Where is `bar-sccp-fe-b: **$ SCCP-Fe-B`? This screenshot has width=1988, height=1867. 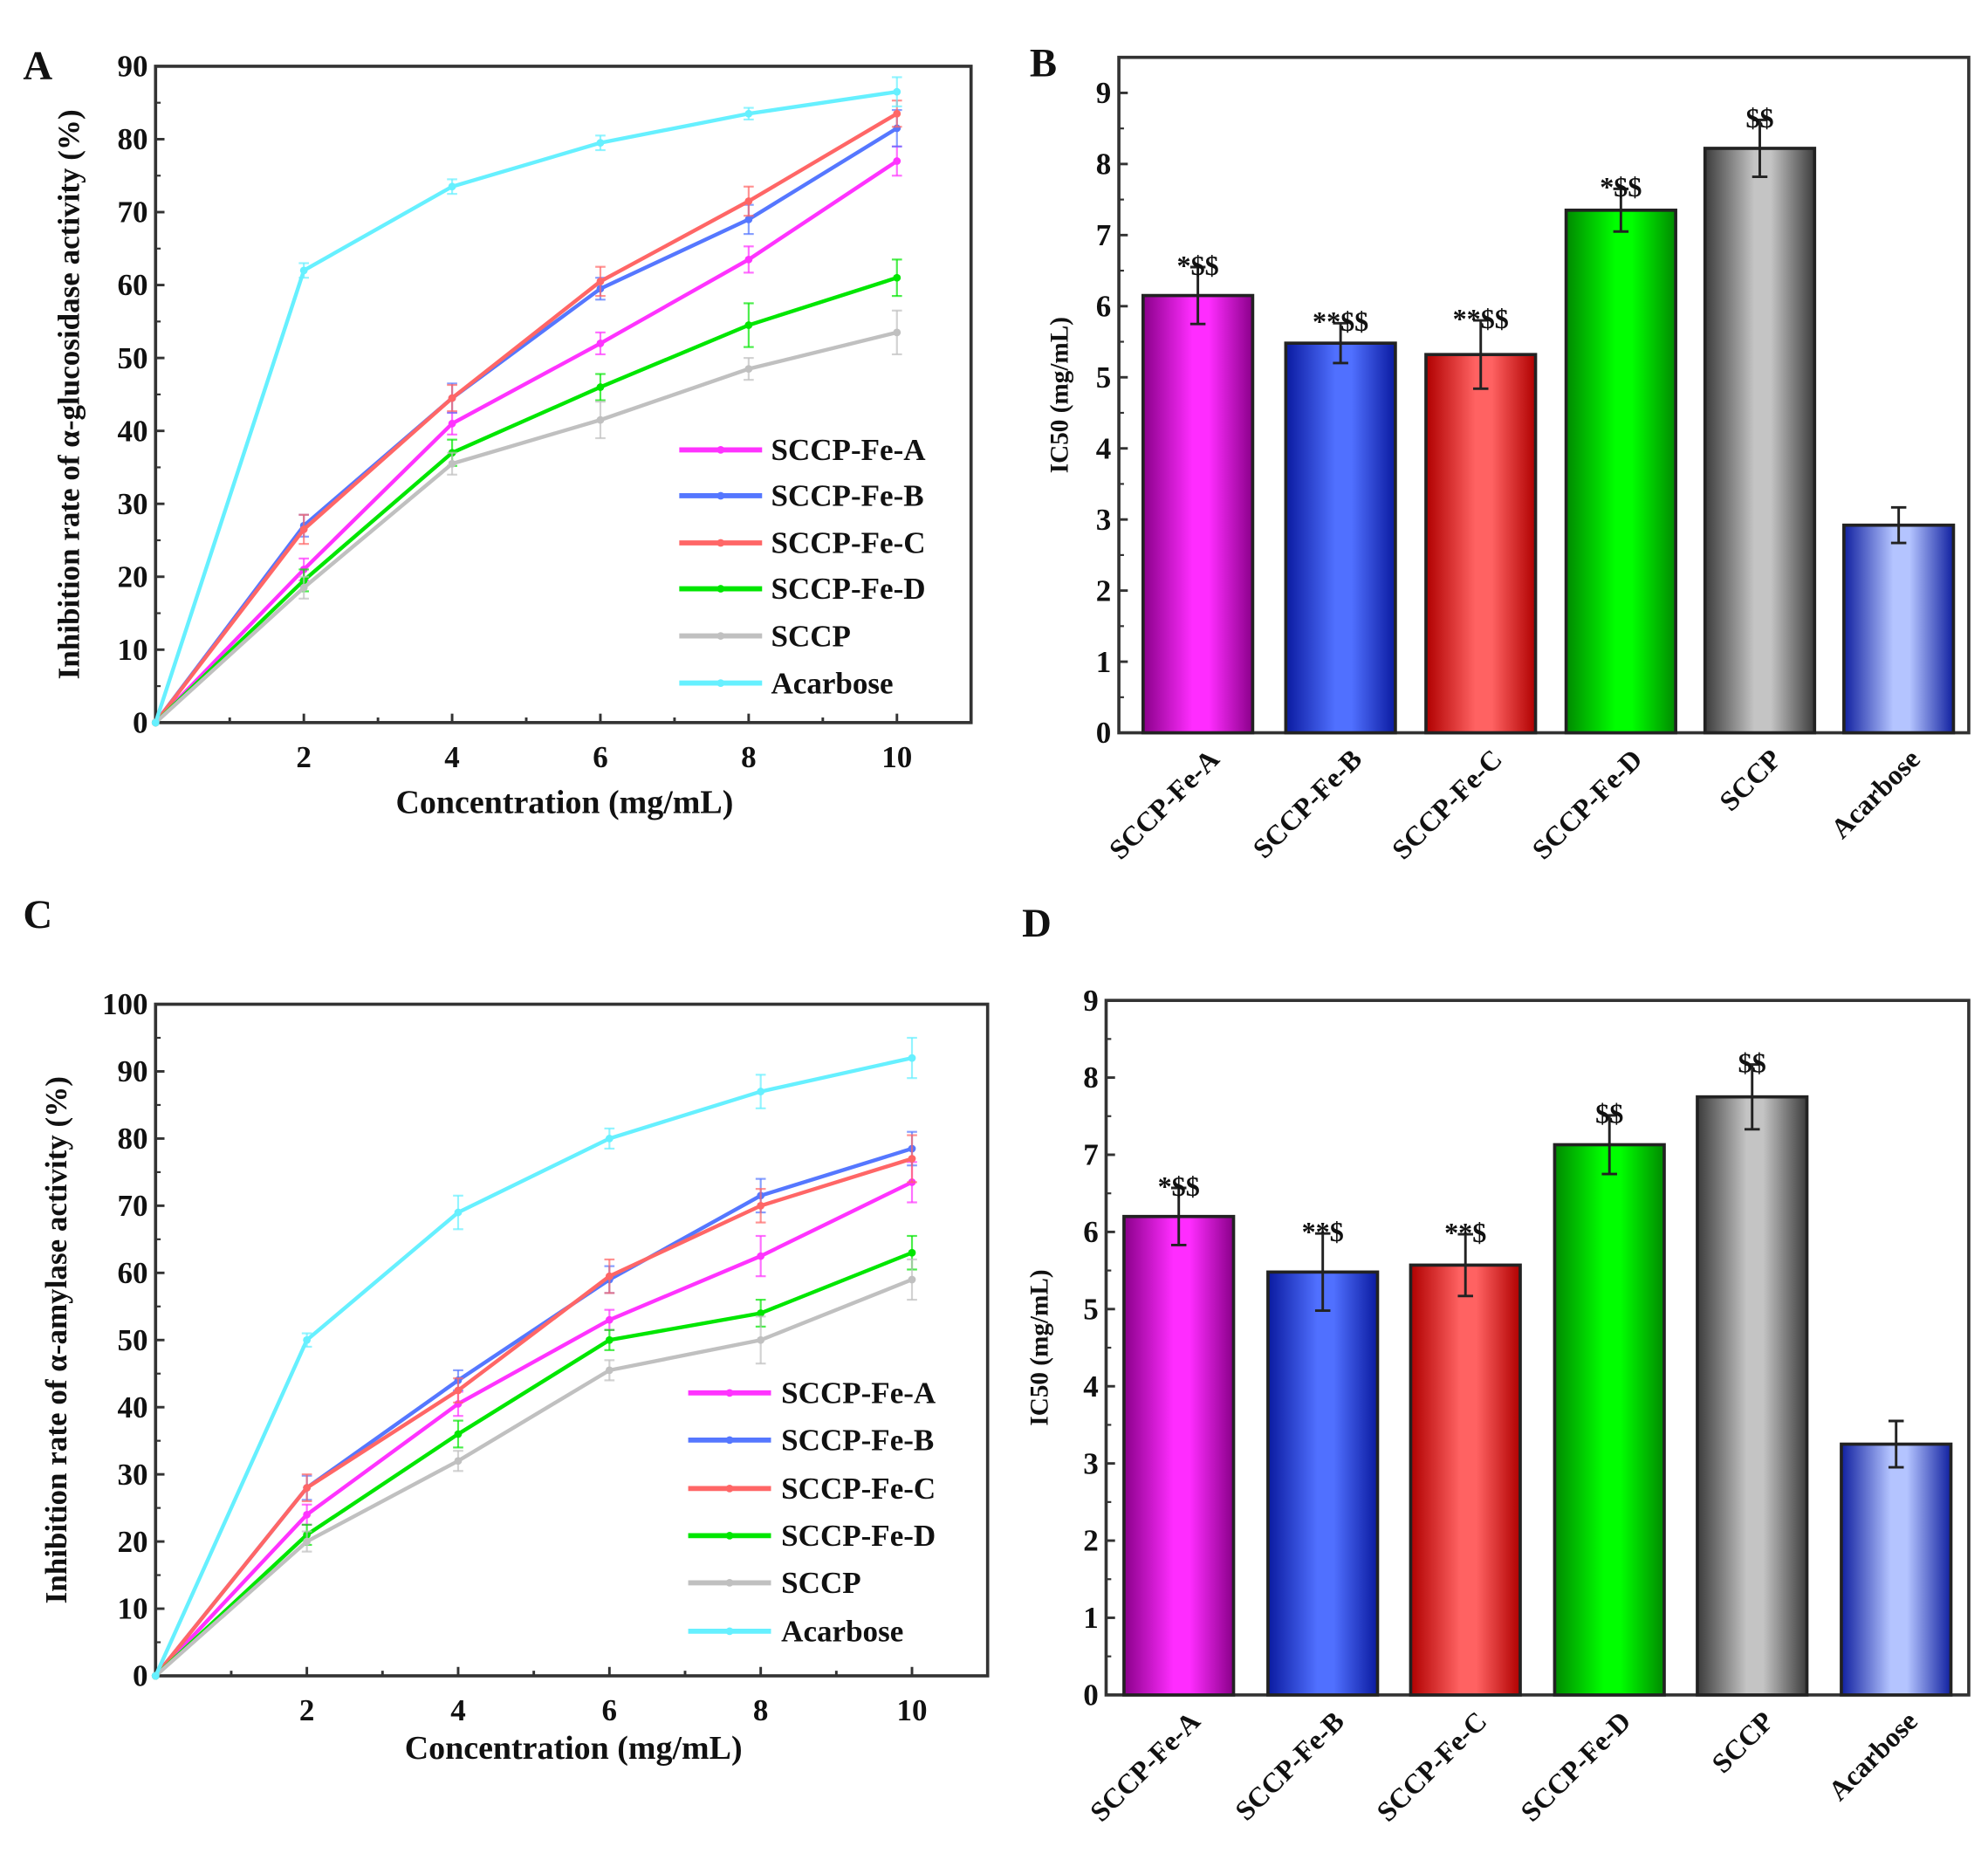
bar-sccp-fe-b: **$ SCCP-Fe-B is located at coordinates (1304, 1521).